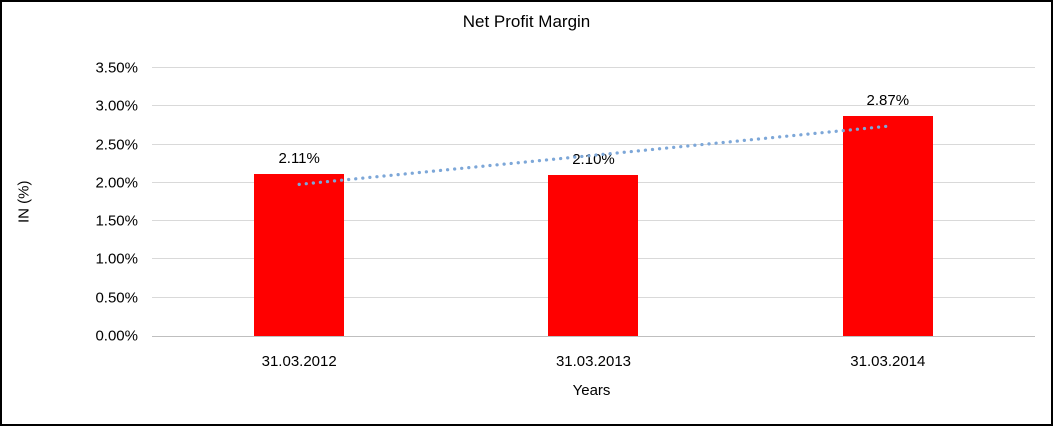 The height and width of the screenshot is (426, 1053). I want to click on y-tick-label: 1.00%, so click(116, 259).